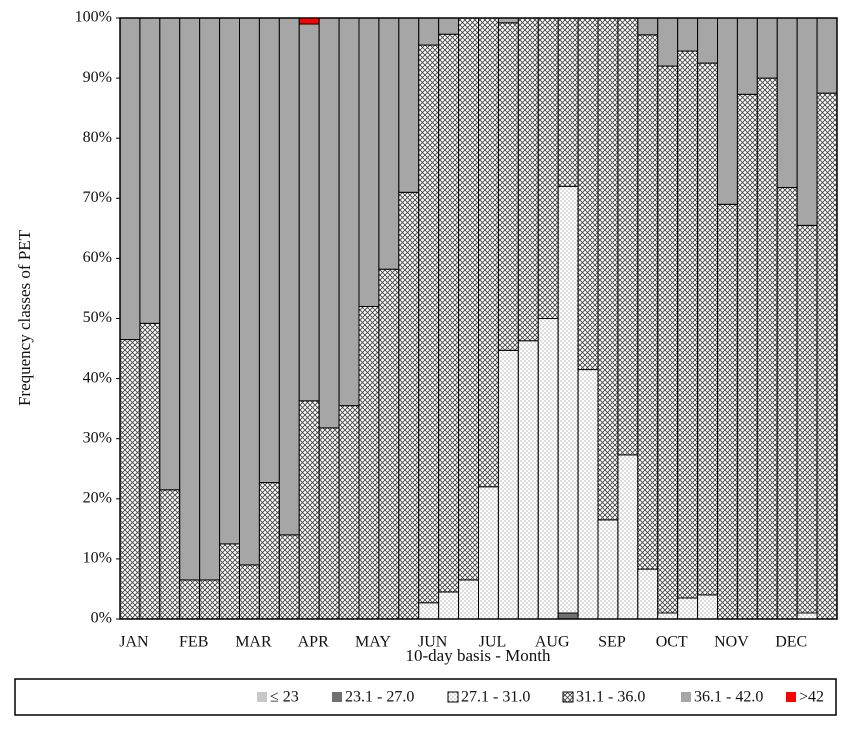 This screenshot has height=742, width=849. What do you see at coordinates (791, 642) in the screenshot?
I see `x-tick-label: DEC` at bounding box center [791, 642].